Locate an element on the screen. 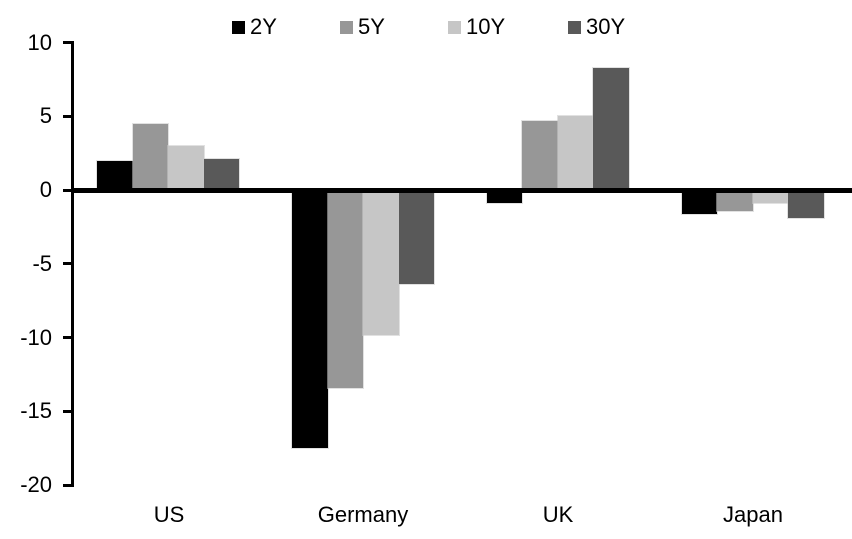  bar-germany-10y is located at coordinates (381, 262).